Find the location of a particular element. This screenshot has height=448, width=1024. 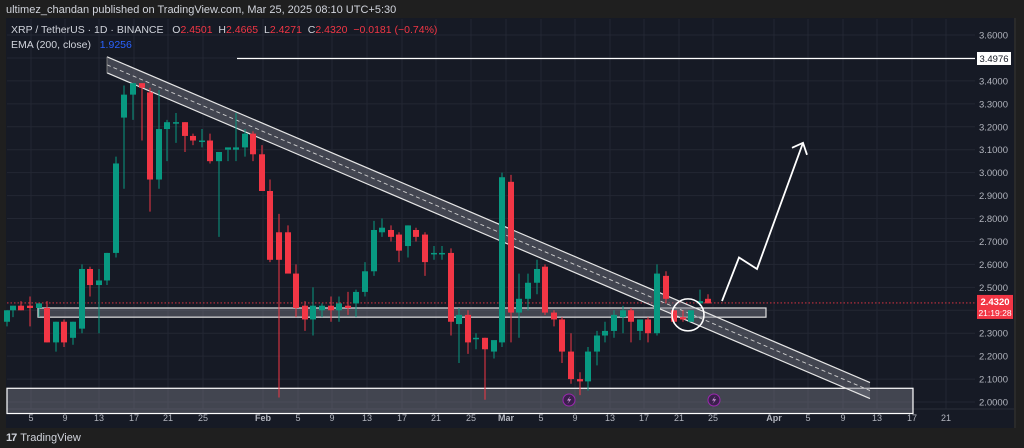

breakout-circle is located at coordinates (688, 315).